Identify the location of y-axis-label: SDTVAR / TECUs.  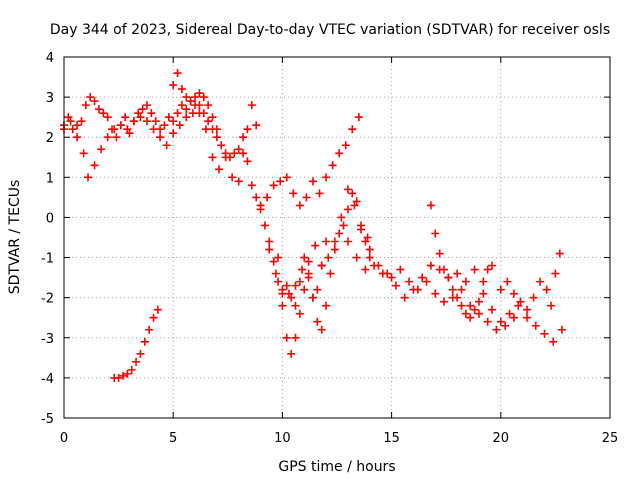
(15, 237).